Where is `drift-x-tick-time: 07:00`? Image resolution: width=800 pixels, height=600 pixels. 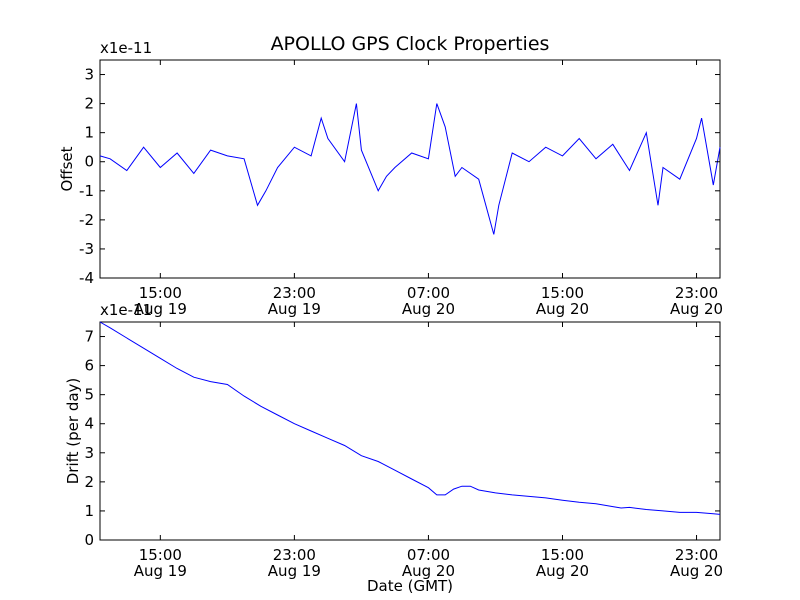 drift-x-tick-time: 07:00 is located at coordinates (428, 555).